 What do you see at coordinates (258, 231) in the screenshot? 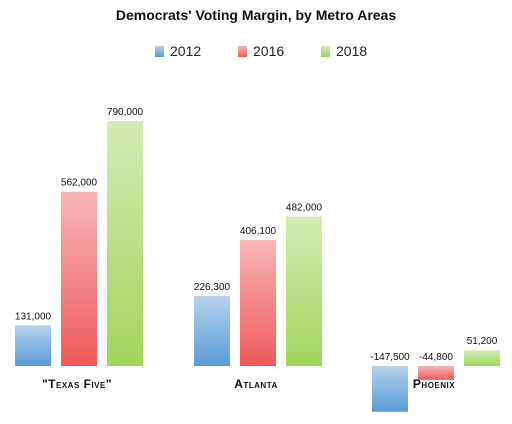
I see `data-label-1-2016: 406,100` at bounding box center [258, 231].